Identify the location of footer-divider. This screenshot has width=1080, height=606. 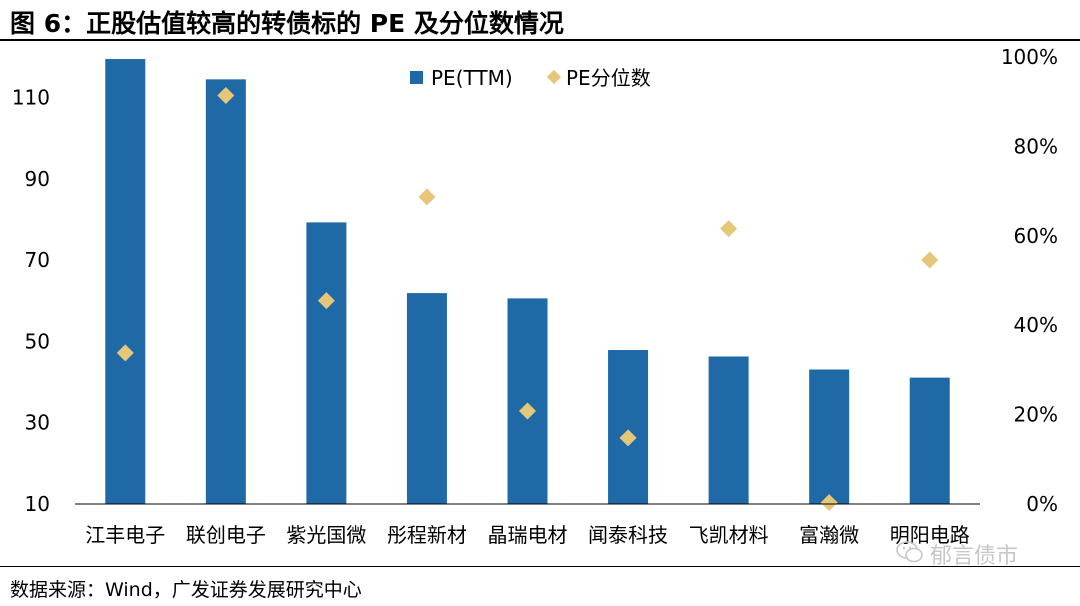
(540, 566).